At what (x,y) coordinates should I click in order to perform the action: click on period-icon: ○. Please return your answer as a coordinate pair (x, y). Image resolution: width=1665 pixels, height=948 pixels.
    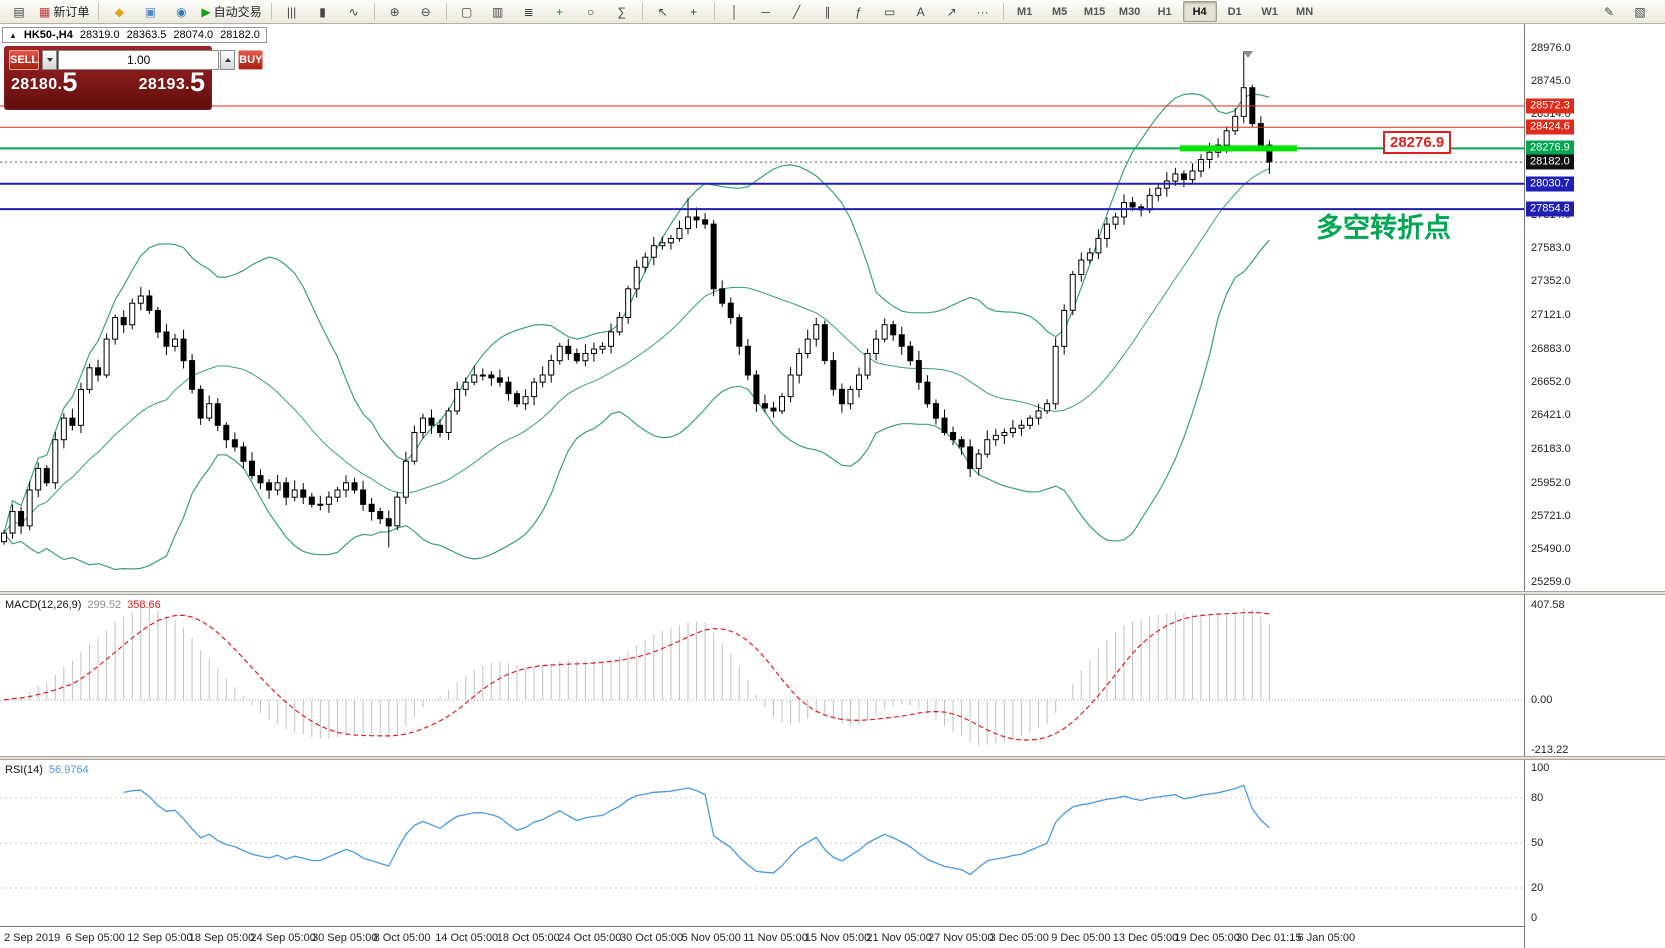
    Looking at the image, I should click on (591, 12).